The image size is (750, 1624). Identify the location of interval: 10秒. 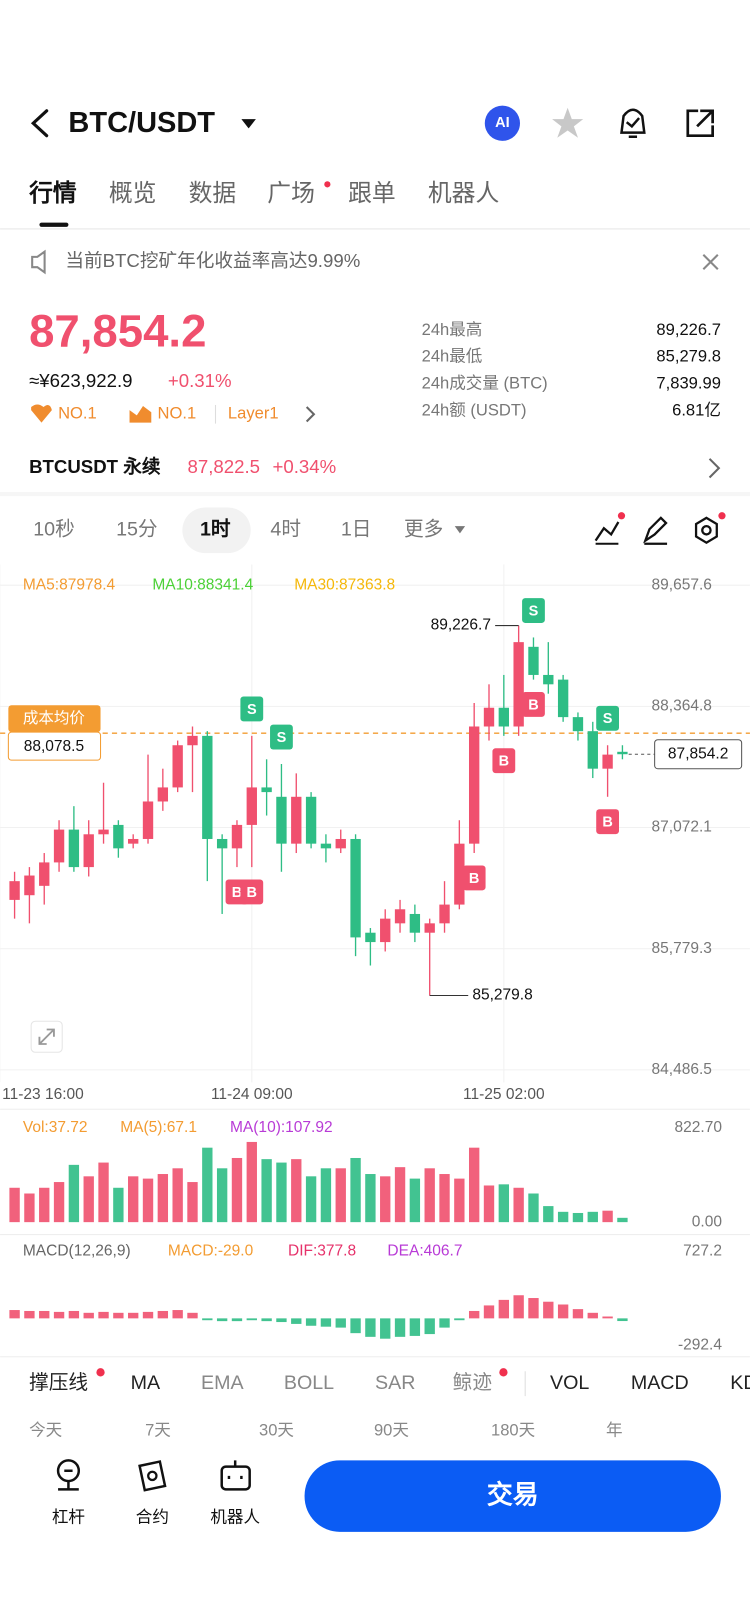
(54, 529).